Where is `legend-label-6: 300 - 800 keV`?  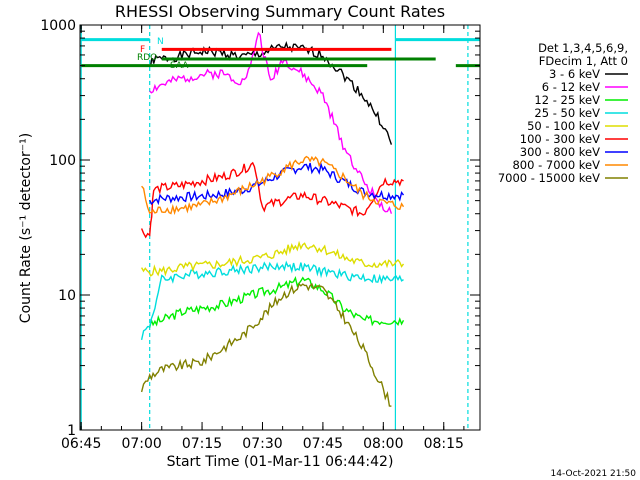
legend-label-6: 300 - 800 keV is located at coordinates (560, 152).